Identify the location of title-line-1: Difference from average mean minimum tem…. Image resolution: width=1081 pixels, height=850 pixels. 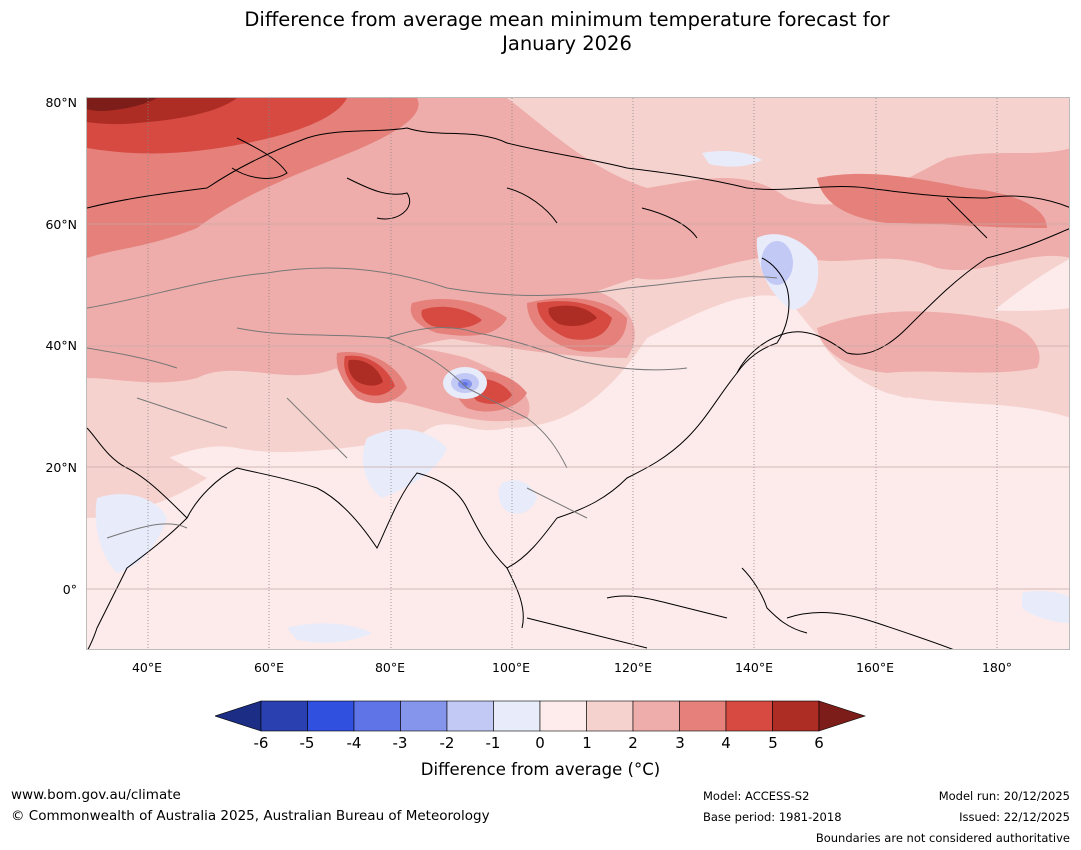
(567, 19).